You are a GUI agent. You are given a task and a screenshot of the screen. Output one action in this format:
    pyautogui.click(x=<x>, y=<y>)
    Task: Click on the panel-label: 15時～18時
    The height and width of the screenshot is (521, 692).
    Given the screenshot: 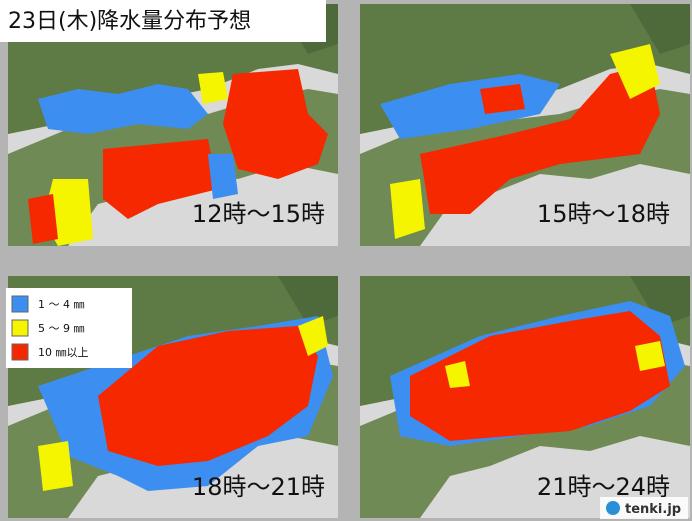 What is the action you would take?
    pyautogui.click(x=603, y=214)
    